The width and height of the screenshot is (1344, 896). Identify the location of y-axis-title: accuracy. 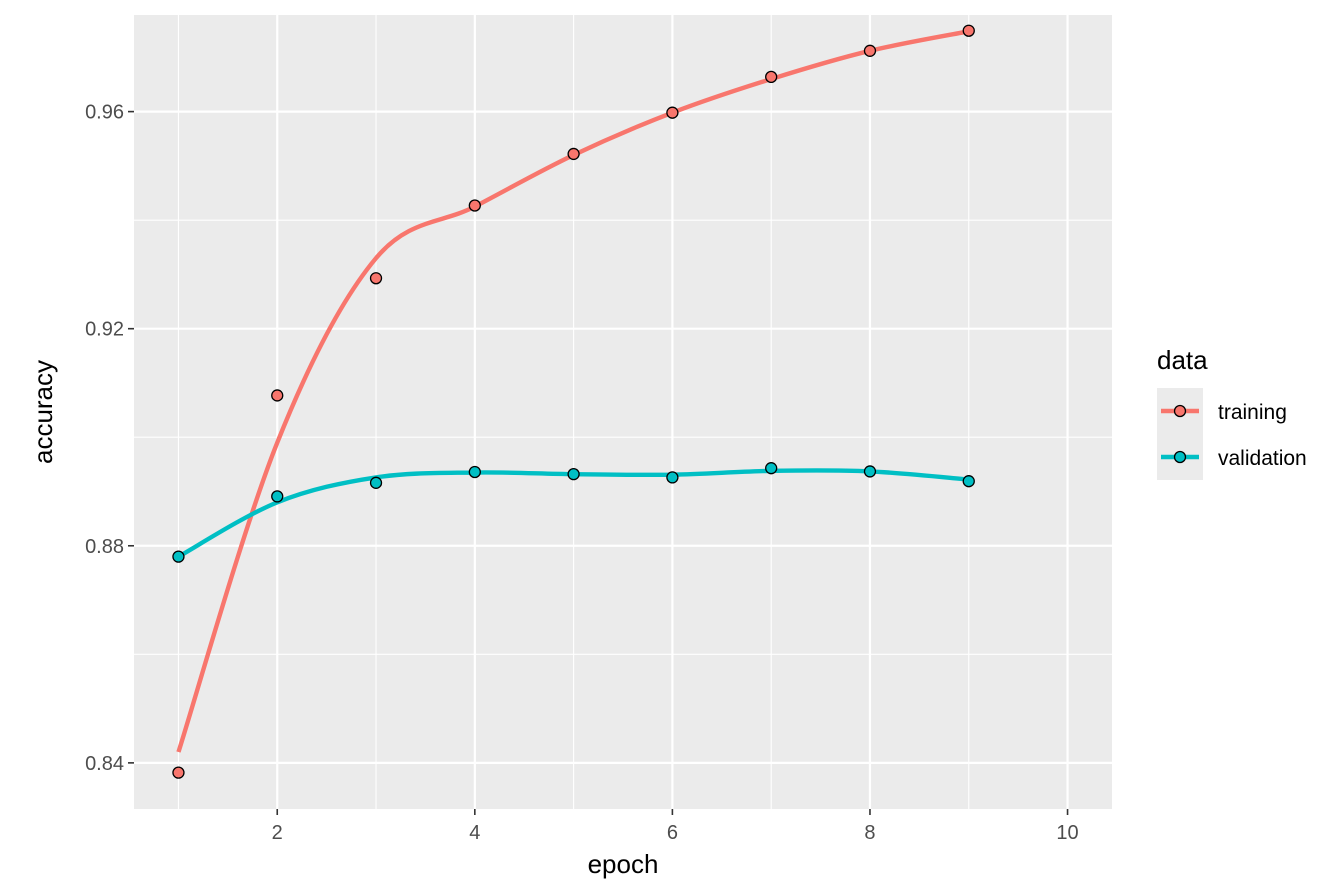
(43, 412).